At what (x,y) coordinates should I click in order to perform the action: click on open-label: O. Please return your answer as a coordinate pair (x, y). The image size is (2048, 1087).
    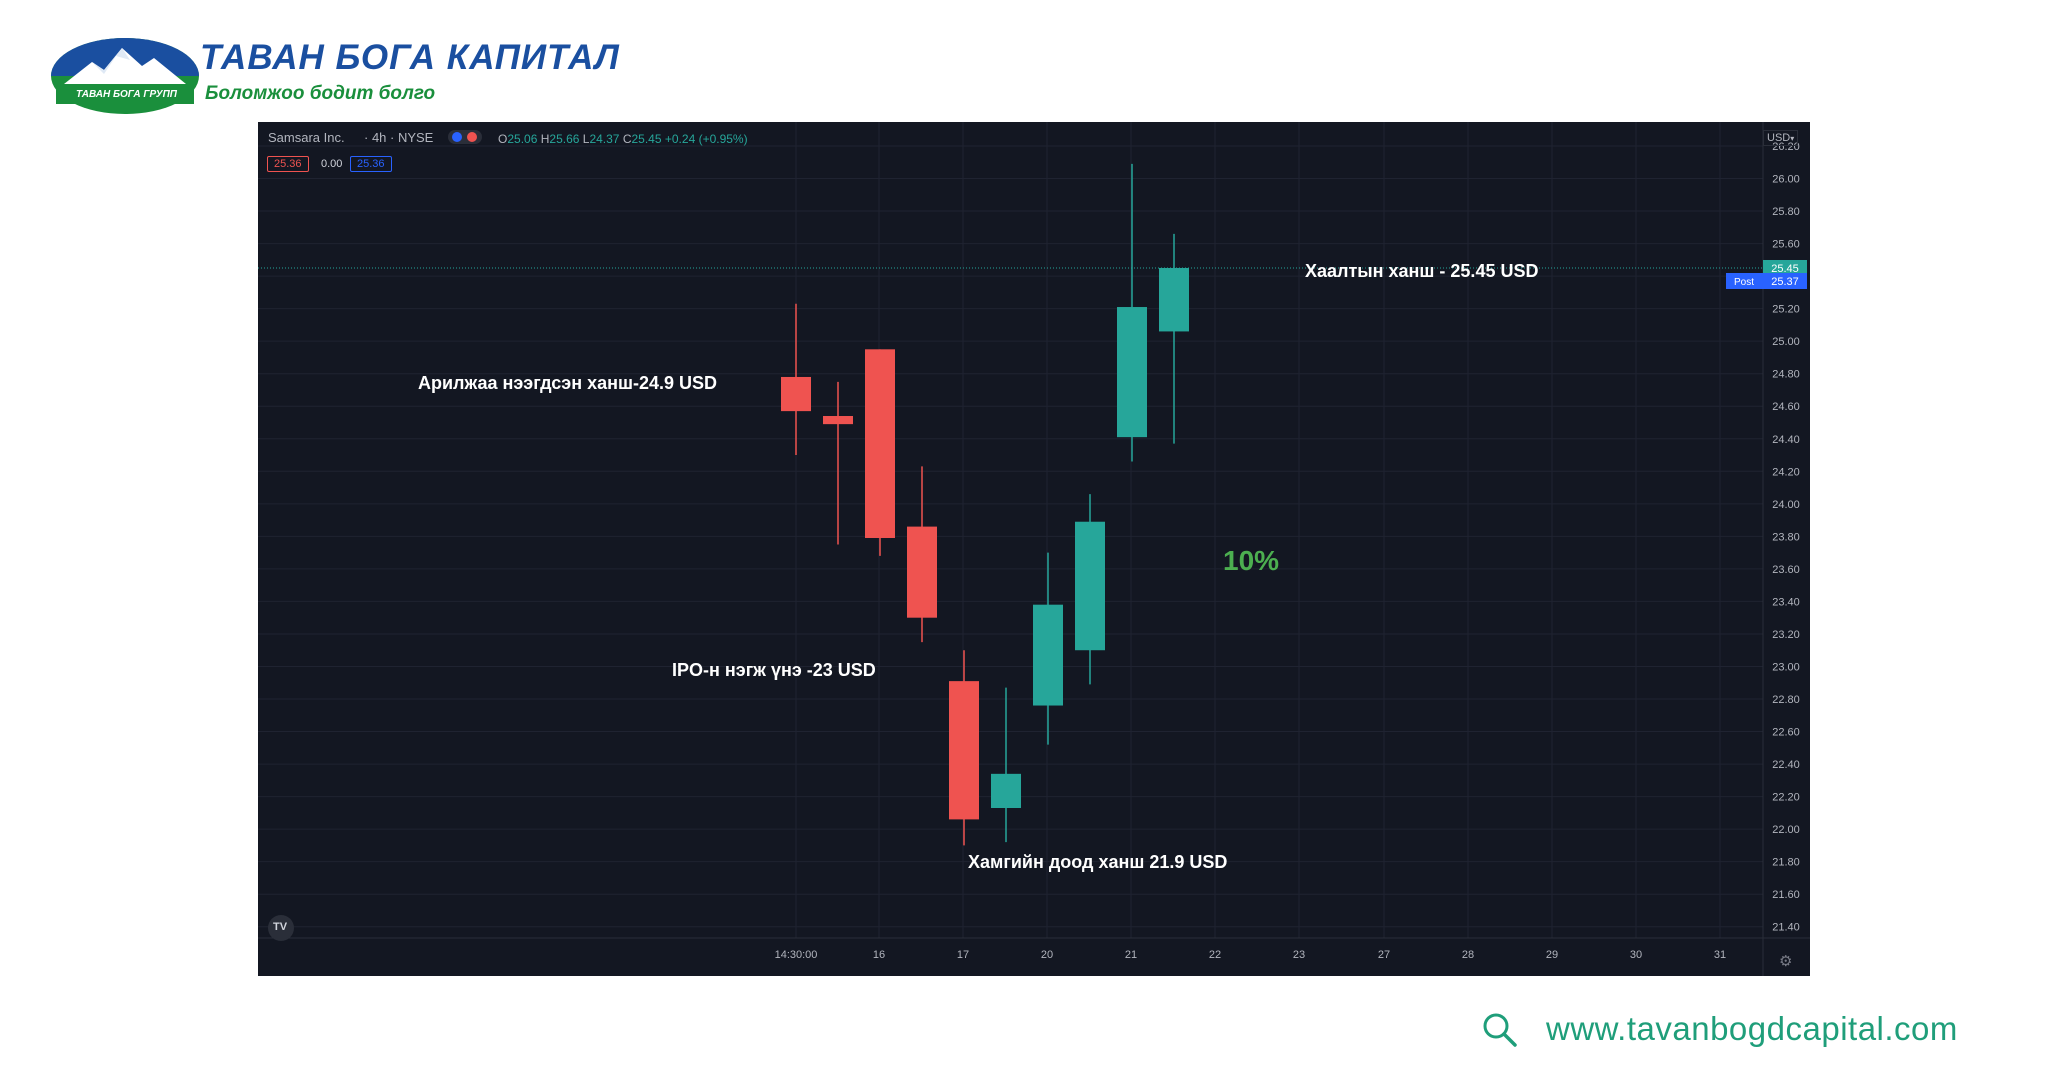
    Looking at the image, I should click on (503, 139).